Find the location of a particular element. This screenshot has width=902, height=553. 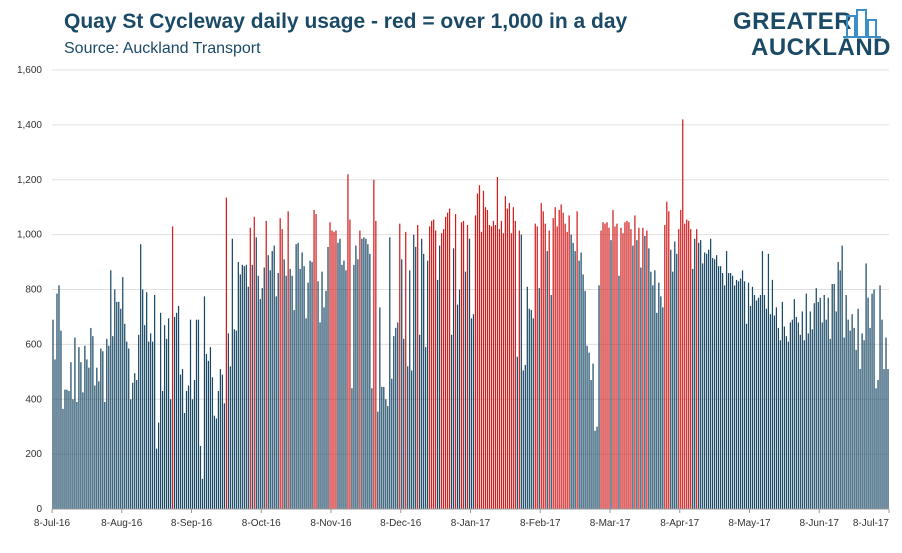

y-tick-label: 800 is located at coordinates (33, 290).